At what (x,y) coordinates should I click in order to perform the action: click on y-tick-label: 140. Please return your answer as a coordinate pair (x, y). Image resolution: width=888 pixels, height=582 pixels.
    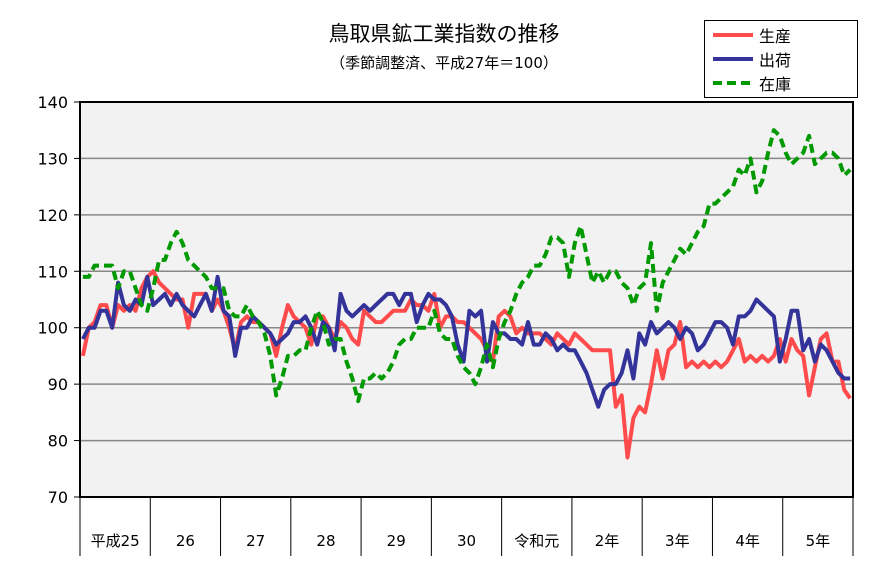
    Looking at the image, I should click on (52, 102).